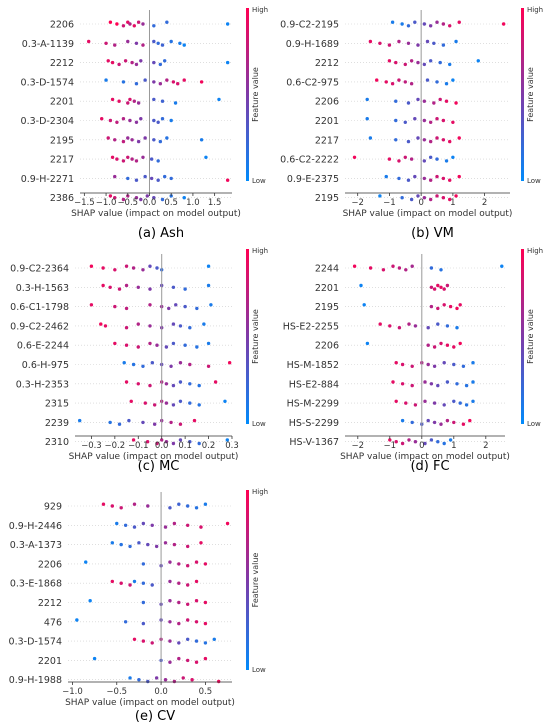 The width and height of the screenshot is (550, 726). Describe the element at coordinates (185, 446) in the screenshot. I see `x-tick-label: 0.1` at that location.